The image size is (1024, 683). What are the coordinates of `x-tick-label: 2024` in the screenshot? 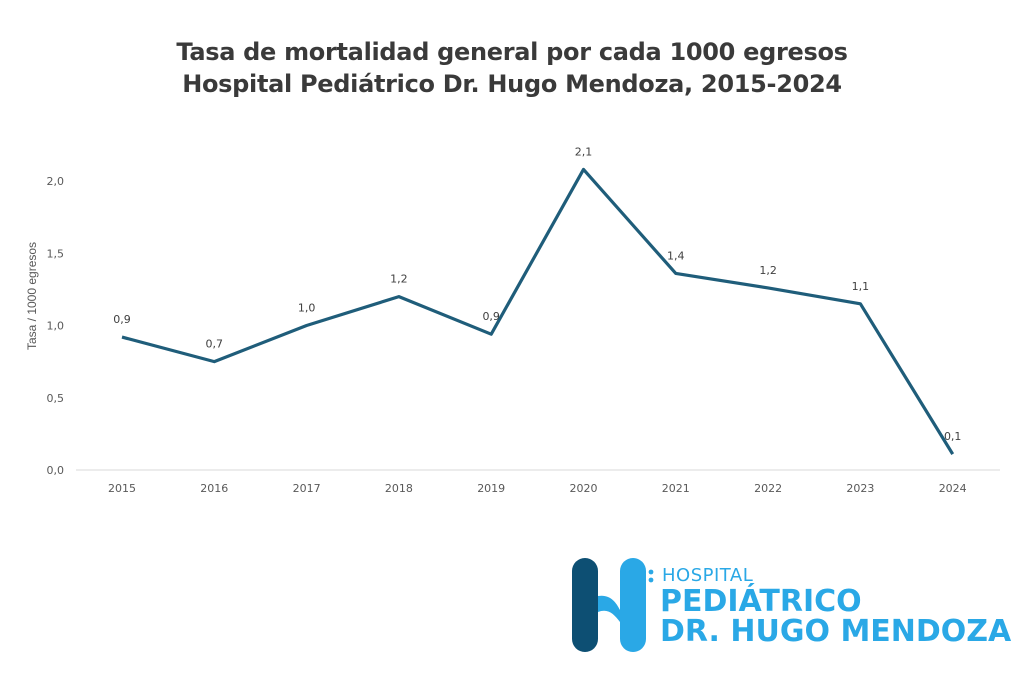 It's located at (953, 488).